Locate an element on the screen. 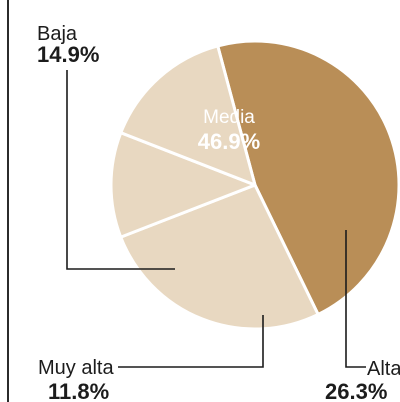  slice-value-alta: 26.3% is located at coordinates (356, 390).